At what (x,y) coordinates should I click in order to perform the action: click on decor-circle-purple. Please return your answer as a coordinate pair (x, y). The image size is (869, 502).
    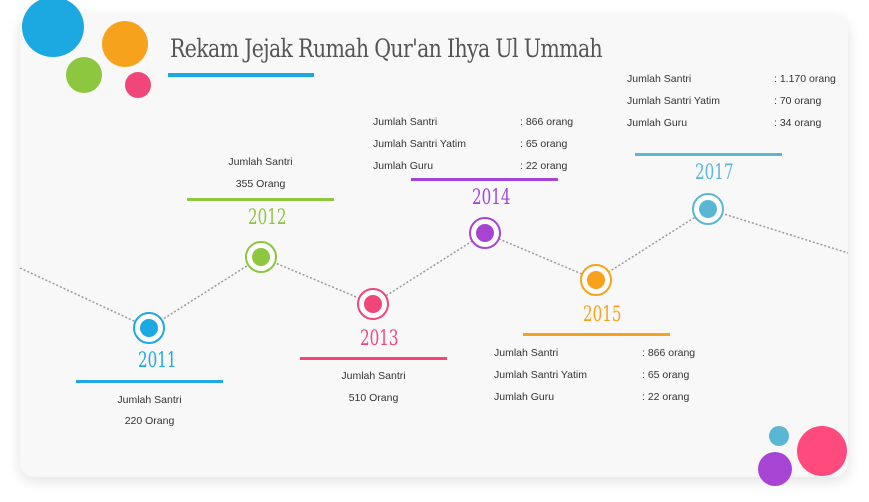
    Looking at the image, I should click on (775, 469).